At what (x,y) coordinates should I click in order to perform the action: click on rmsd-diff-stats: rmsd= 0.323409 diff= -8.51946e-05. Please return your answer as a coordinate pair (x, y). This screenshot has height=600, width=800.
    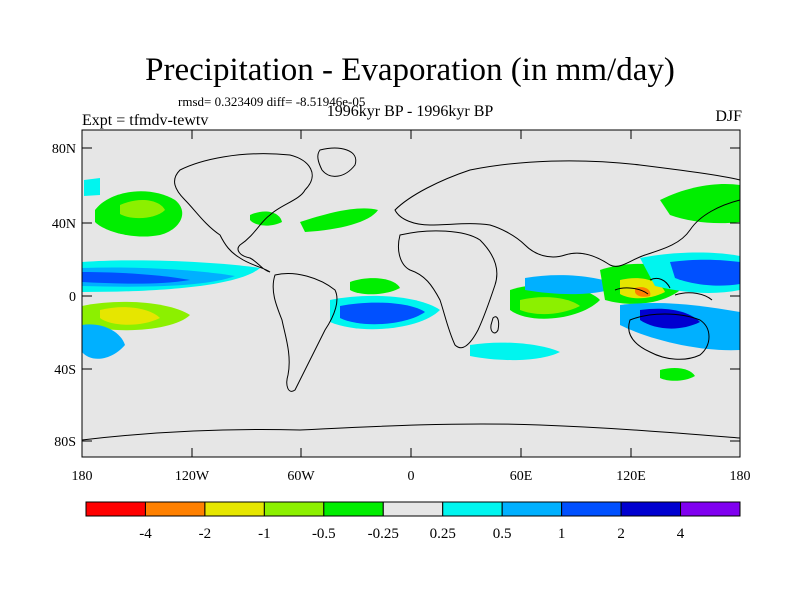
    Looking at the image, I should click on (272, 101).